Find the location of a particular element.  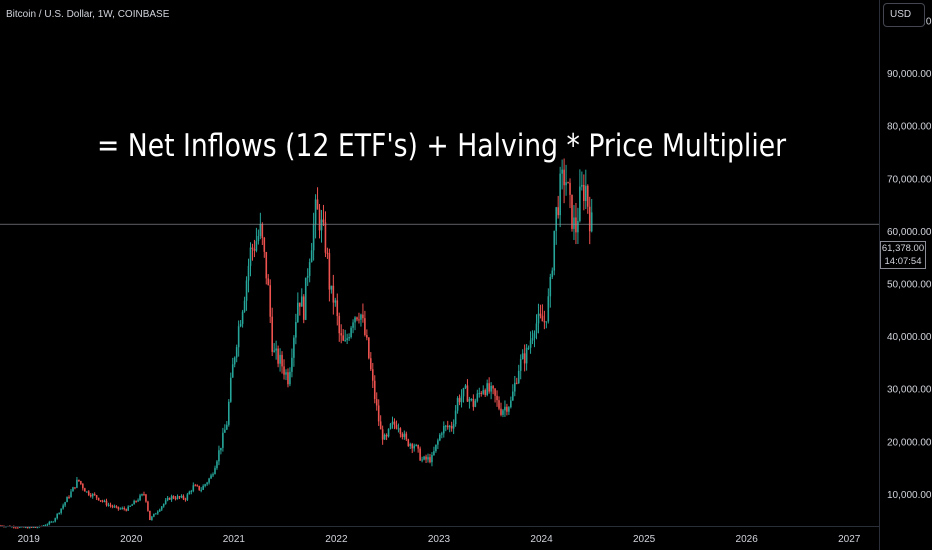

x-tick-label: 2026 is located at coordinates (747, 539).